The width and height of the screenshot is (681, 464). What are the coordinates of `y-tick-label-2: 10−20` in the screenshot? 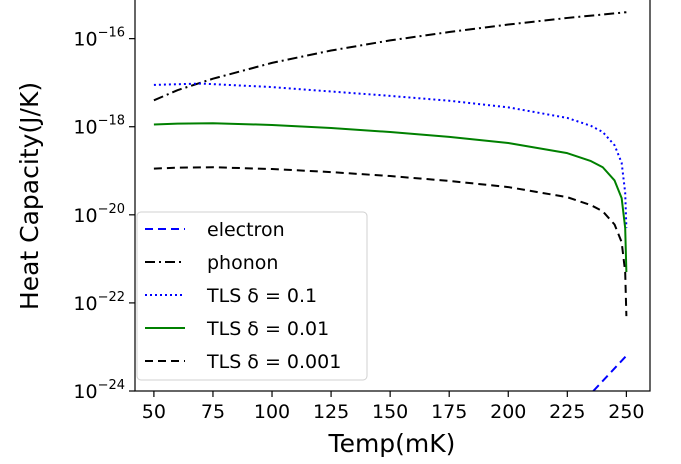 It's located at (99, 214).